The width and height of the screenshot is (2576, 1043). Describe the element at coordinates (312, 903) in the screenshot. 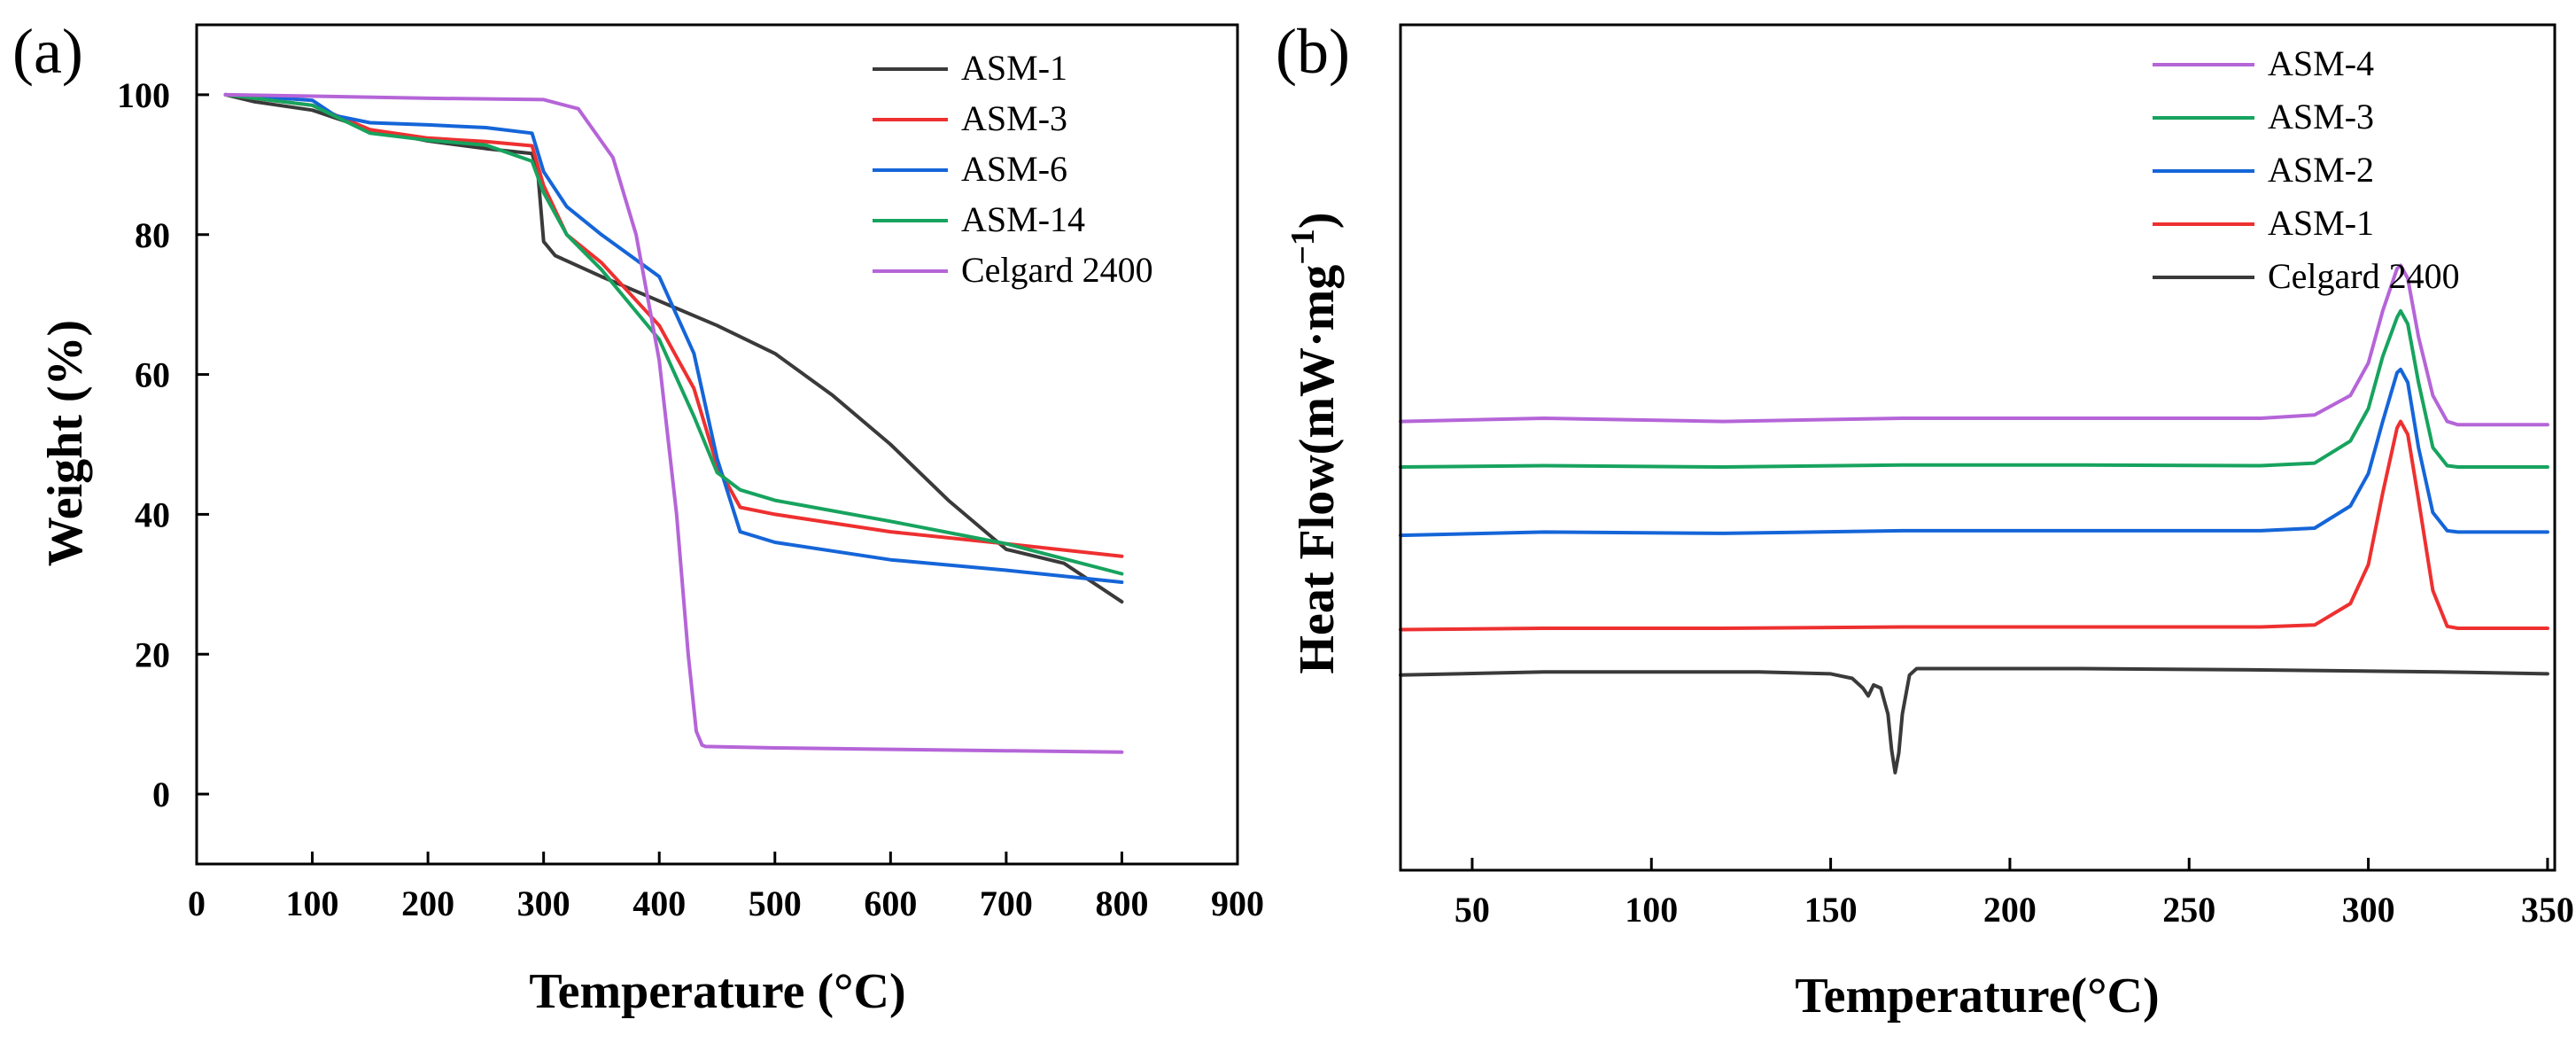

I see `panel-a-x-tick-label: 100` at that location.